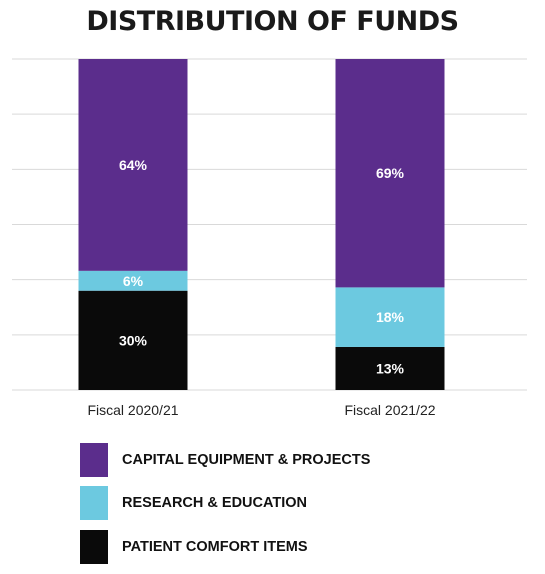  I want to click on bar-value-label: 18%, so click(390, 317).